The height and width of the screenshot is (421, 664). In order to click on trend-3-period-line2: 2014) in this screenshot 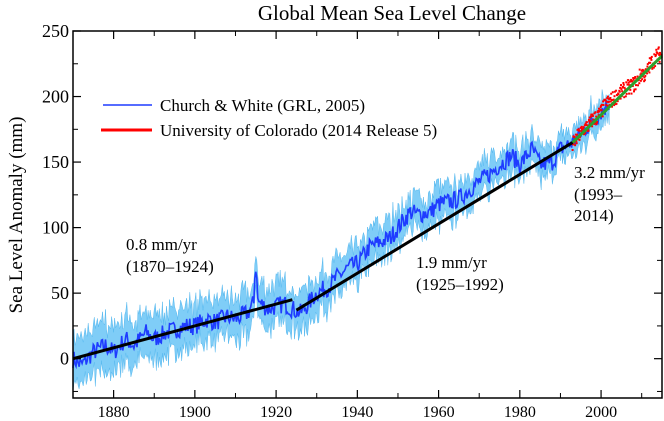, I will do `click(594, 215)`.